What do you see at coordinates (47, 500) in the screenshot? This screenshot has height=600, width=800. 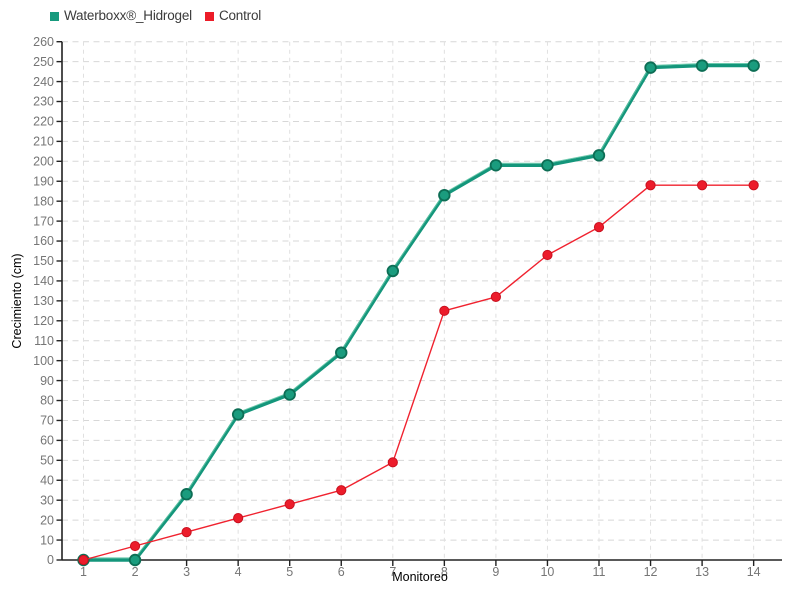 I see `y-tick-label: 30` at bounding box center [47, 500].